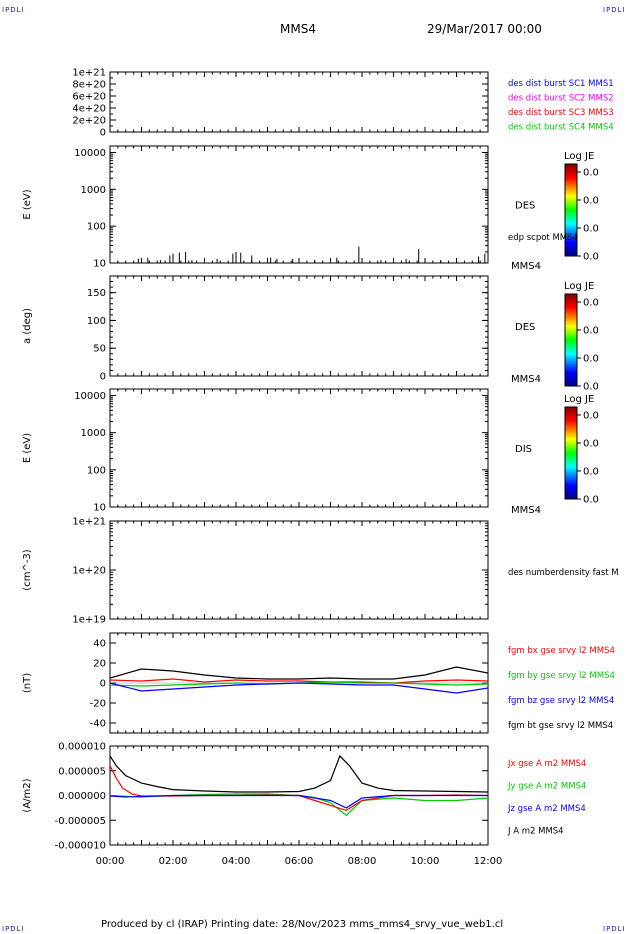 The height and width of the screenshot is (934, 630). Describe the element at coordinates (561, 676) in the screenshot. I see `legend-fgm-1: fgm by gse srvy l2 MMS4` at that location.